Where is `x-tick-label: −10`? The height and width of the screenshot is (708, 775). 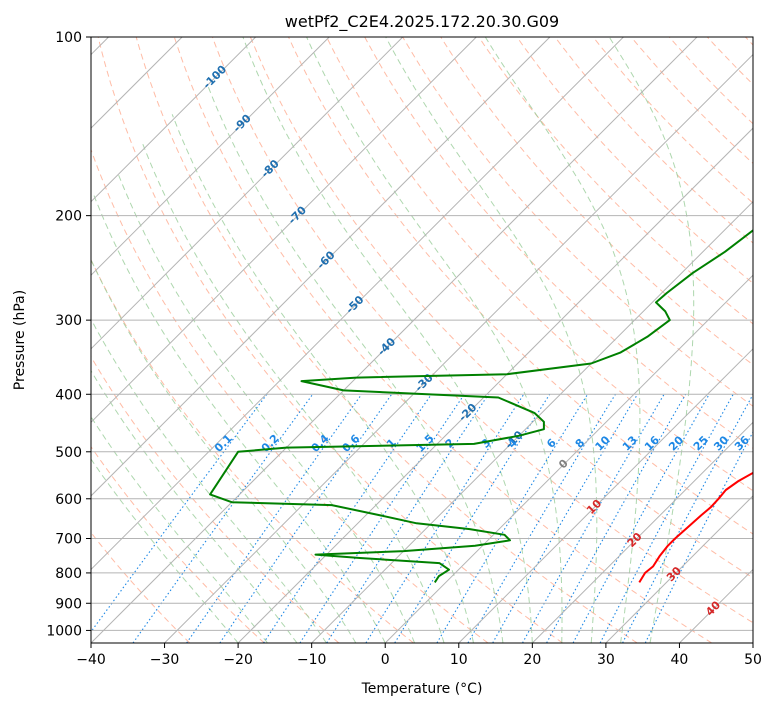
x-tick-label: −10 is located at coordinates (312, 660).